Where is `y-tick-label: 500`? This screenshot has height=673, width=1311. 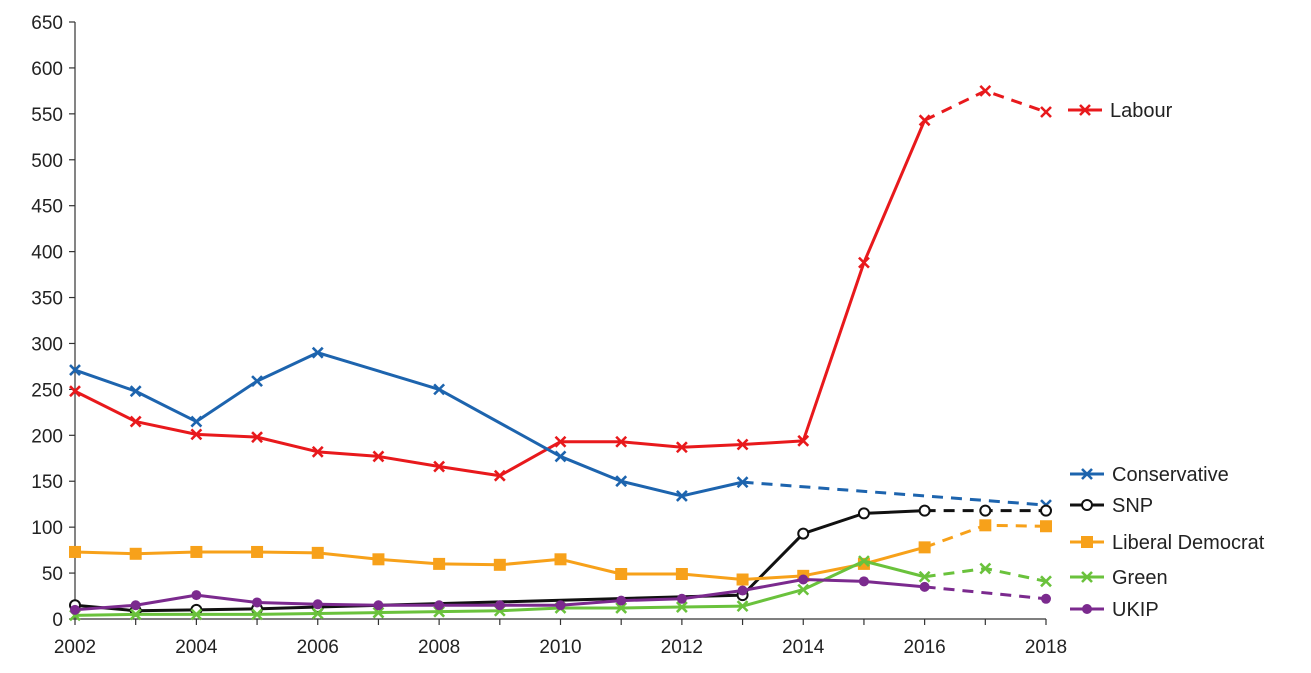
y-tick-label: 500 is located at coordinates (47, 161).